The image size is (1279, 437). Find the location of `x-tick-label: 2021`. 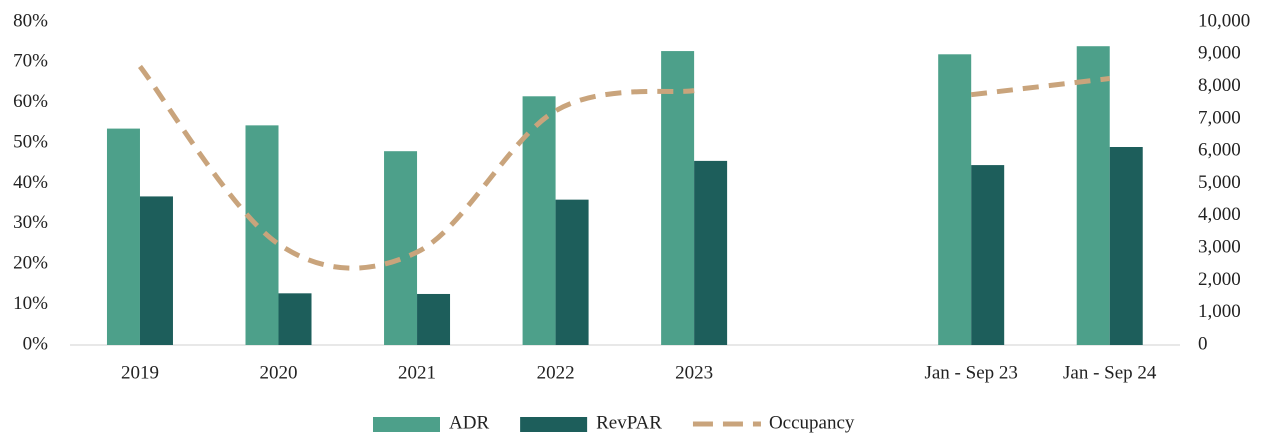

x-tick-label: 2021 is located at coordinates (417, 372).